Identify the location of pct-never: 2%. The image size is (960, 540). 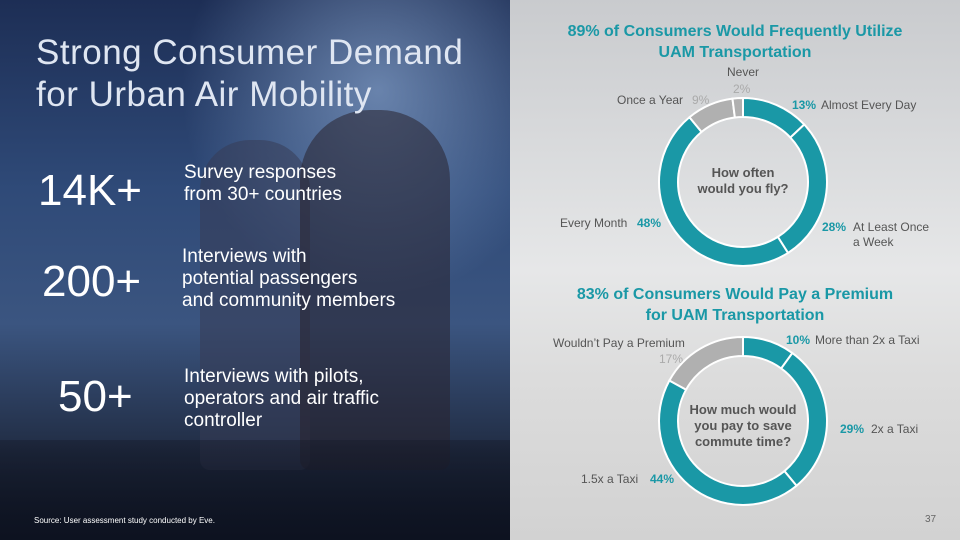
(742, 89).